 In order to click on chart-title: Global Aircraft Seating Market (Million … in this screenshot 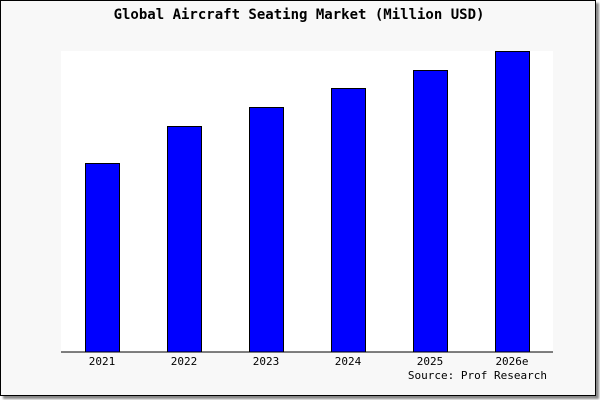, I will do `click(299, 15)`.